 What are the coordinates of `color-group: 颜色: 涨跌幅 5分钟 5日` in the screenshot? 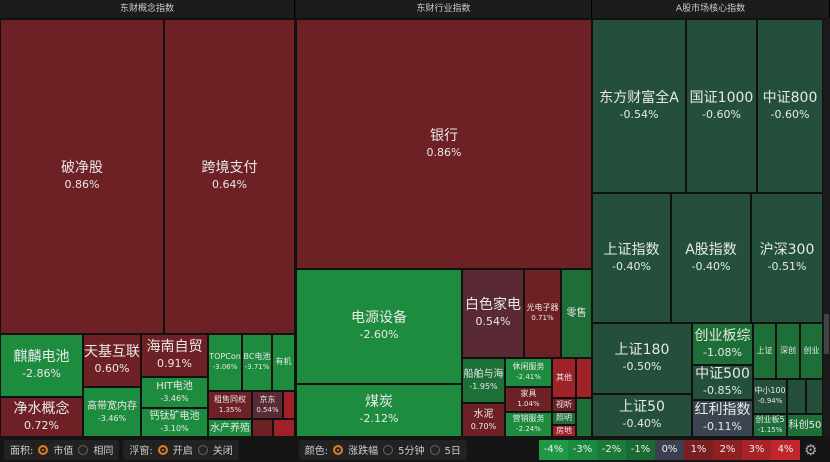 It's located at (382, 449).